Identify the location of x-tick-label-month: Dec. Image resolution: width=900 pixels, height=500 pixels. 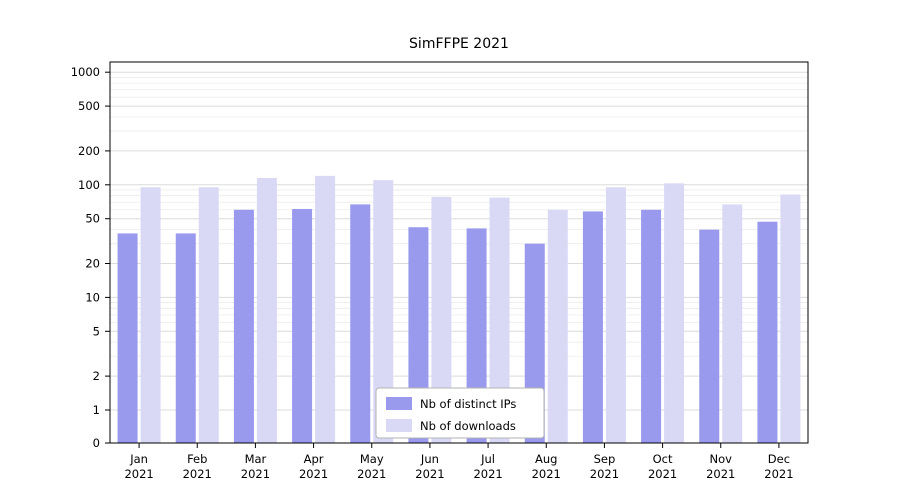
(779, 459).